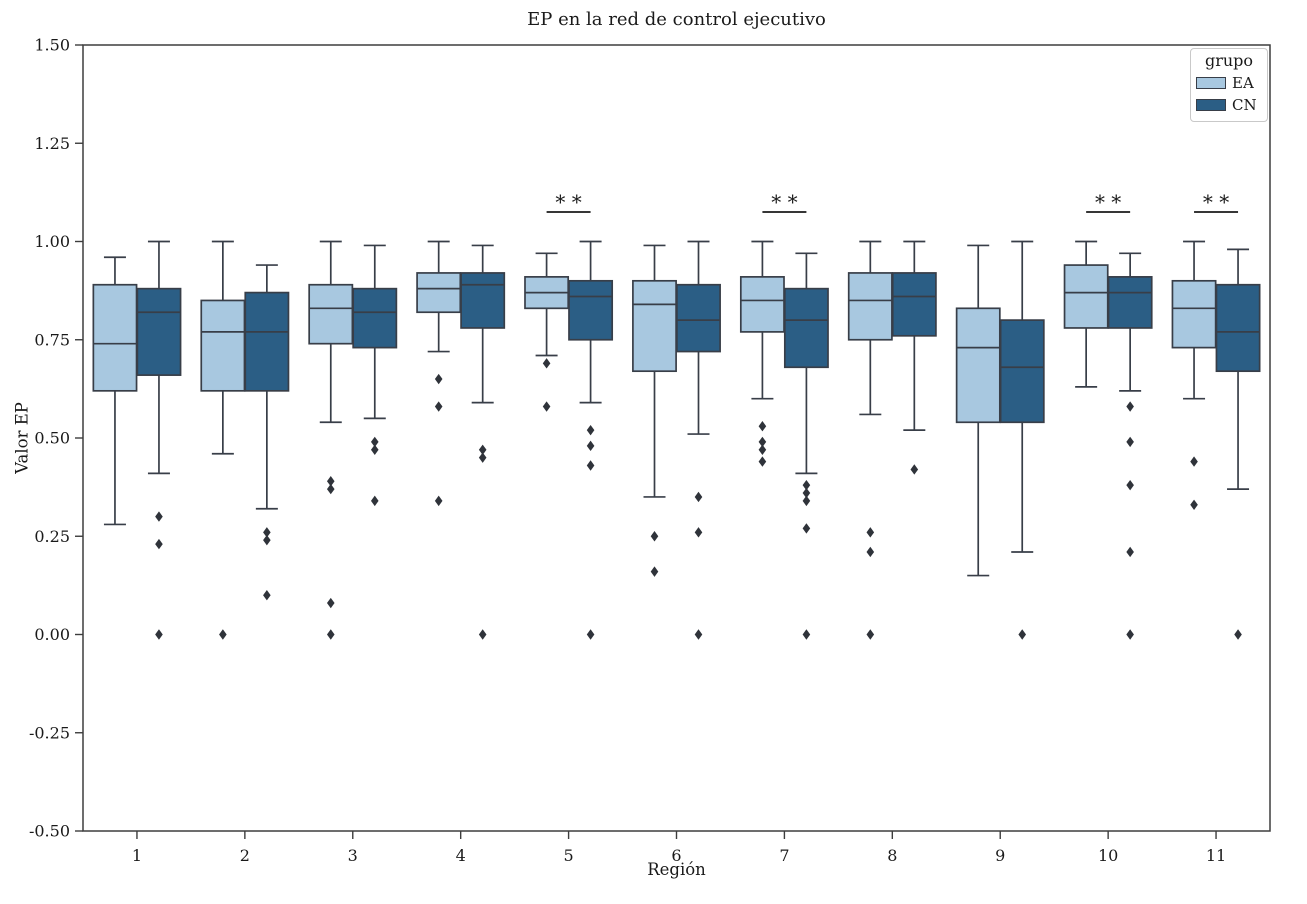  Describe the element at coordinates (568, 202) in the screenshot. I see `significance-stars-region-5: * *` at that location.